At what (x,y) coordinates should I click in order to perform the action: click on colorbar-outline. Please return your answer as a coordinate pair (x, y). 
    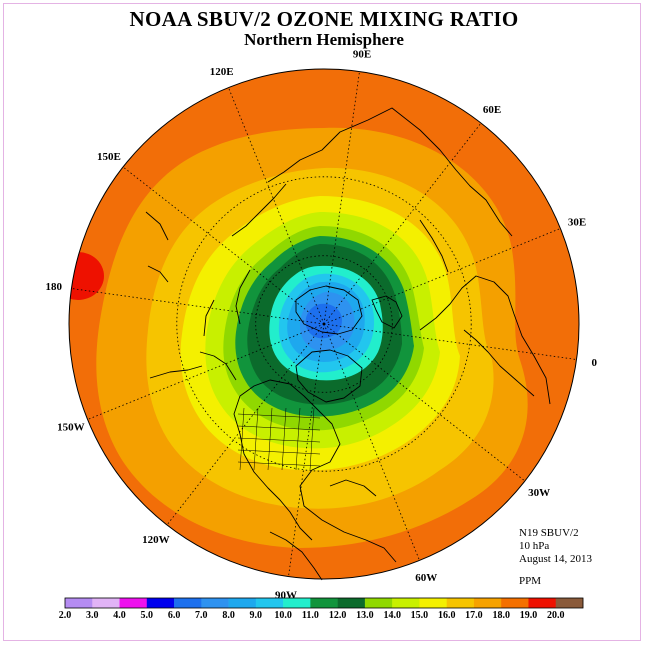
    Looking at the image, I should click on (324, 603).